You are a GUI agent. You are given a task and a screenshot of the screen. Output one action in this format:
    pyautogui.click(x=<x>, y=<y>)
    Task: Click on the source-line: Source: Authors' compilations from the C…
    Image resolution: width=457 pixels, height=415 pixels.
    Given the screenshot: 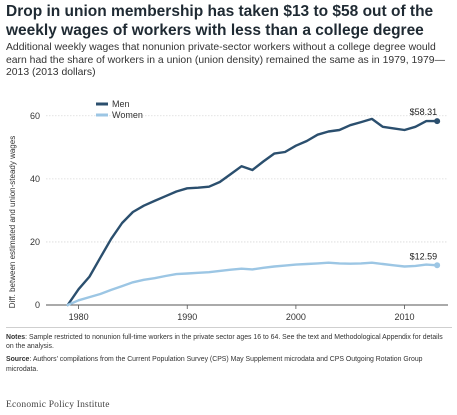 What is the action you would take?
    pyautogui.click(x=229, y=364)
    